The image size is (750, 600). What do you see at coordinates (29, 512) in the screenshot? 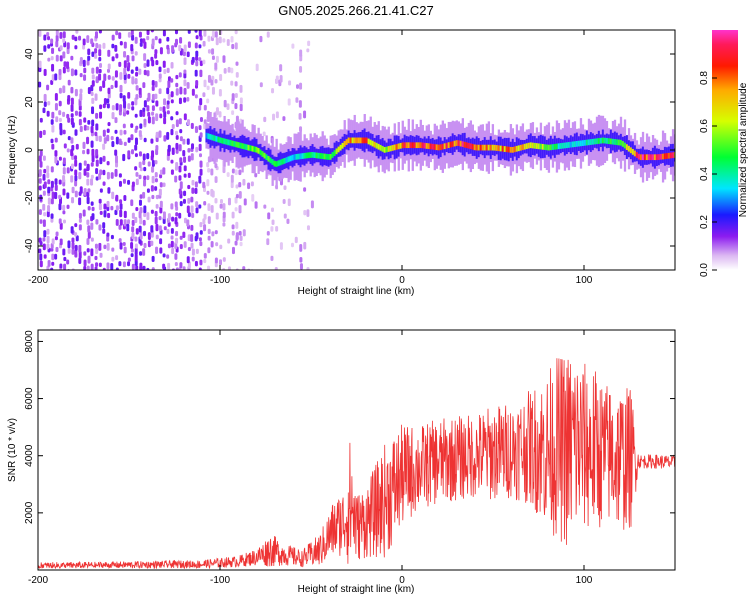
I see `y-tick-label: 2000` at bounding box center [29, 512].